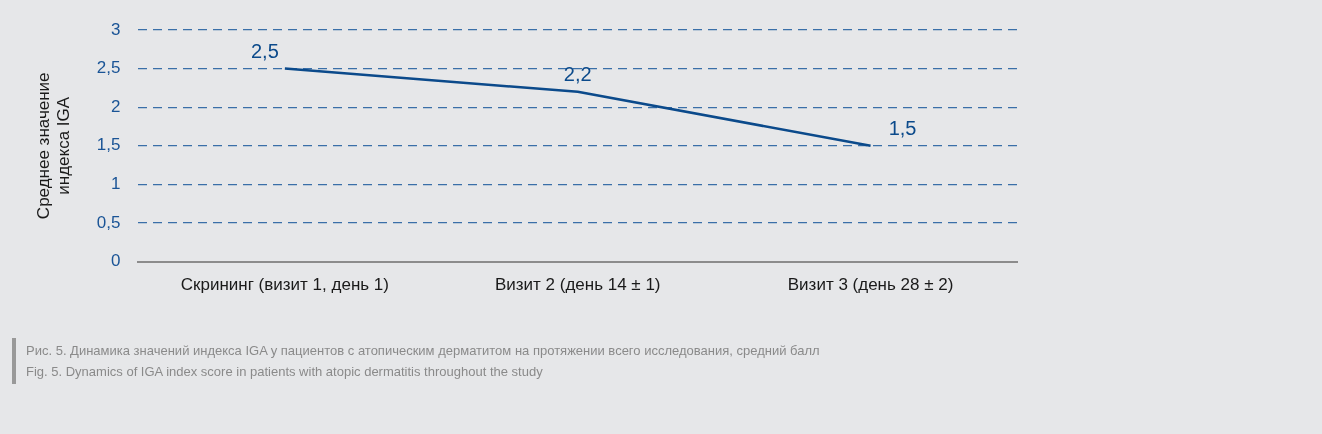  Describe the element at coordinates (115, 184) in the screenshot. I see `y-tick-label: 1` at that location.